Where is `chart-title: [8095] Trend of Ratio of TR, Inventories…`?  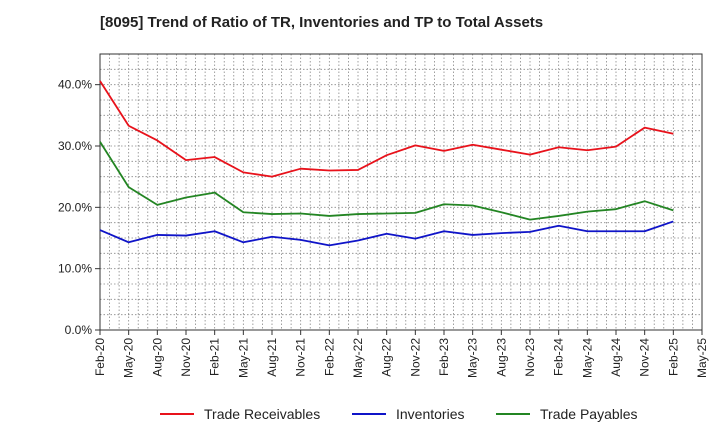
chart-title: [8095] Trend of Ratio of TR, Inventories… is located at coordinates (322, 22).